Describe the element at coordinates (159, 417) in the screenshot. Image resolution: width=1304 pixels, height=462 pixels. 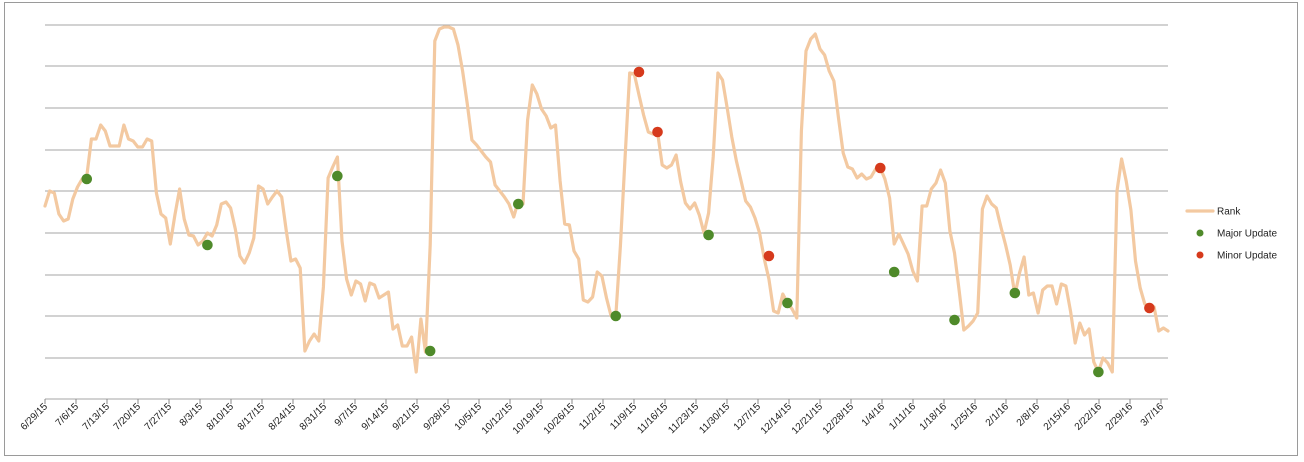
I see `x-tick-label: 7/27/15` at that location.